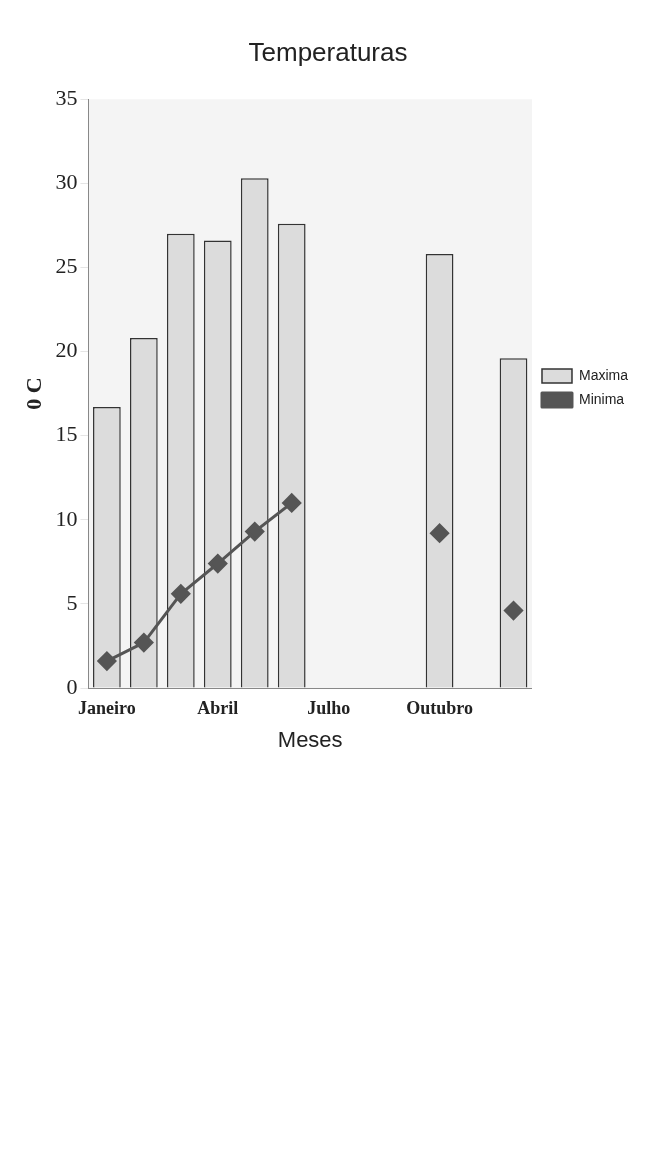 Image resolution: width=669 pixels, height=1167 pixels. I want to click on chart-title: Temperaturas, so click(328, 51).